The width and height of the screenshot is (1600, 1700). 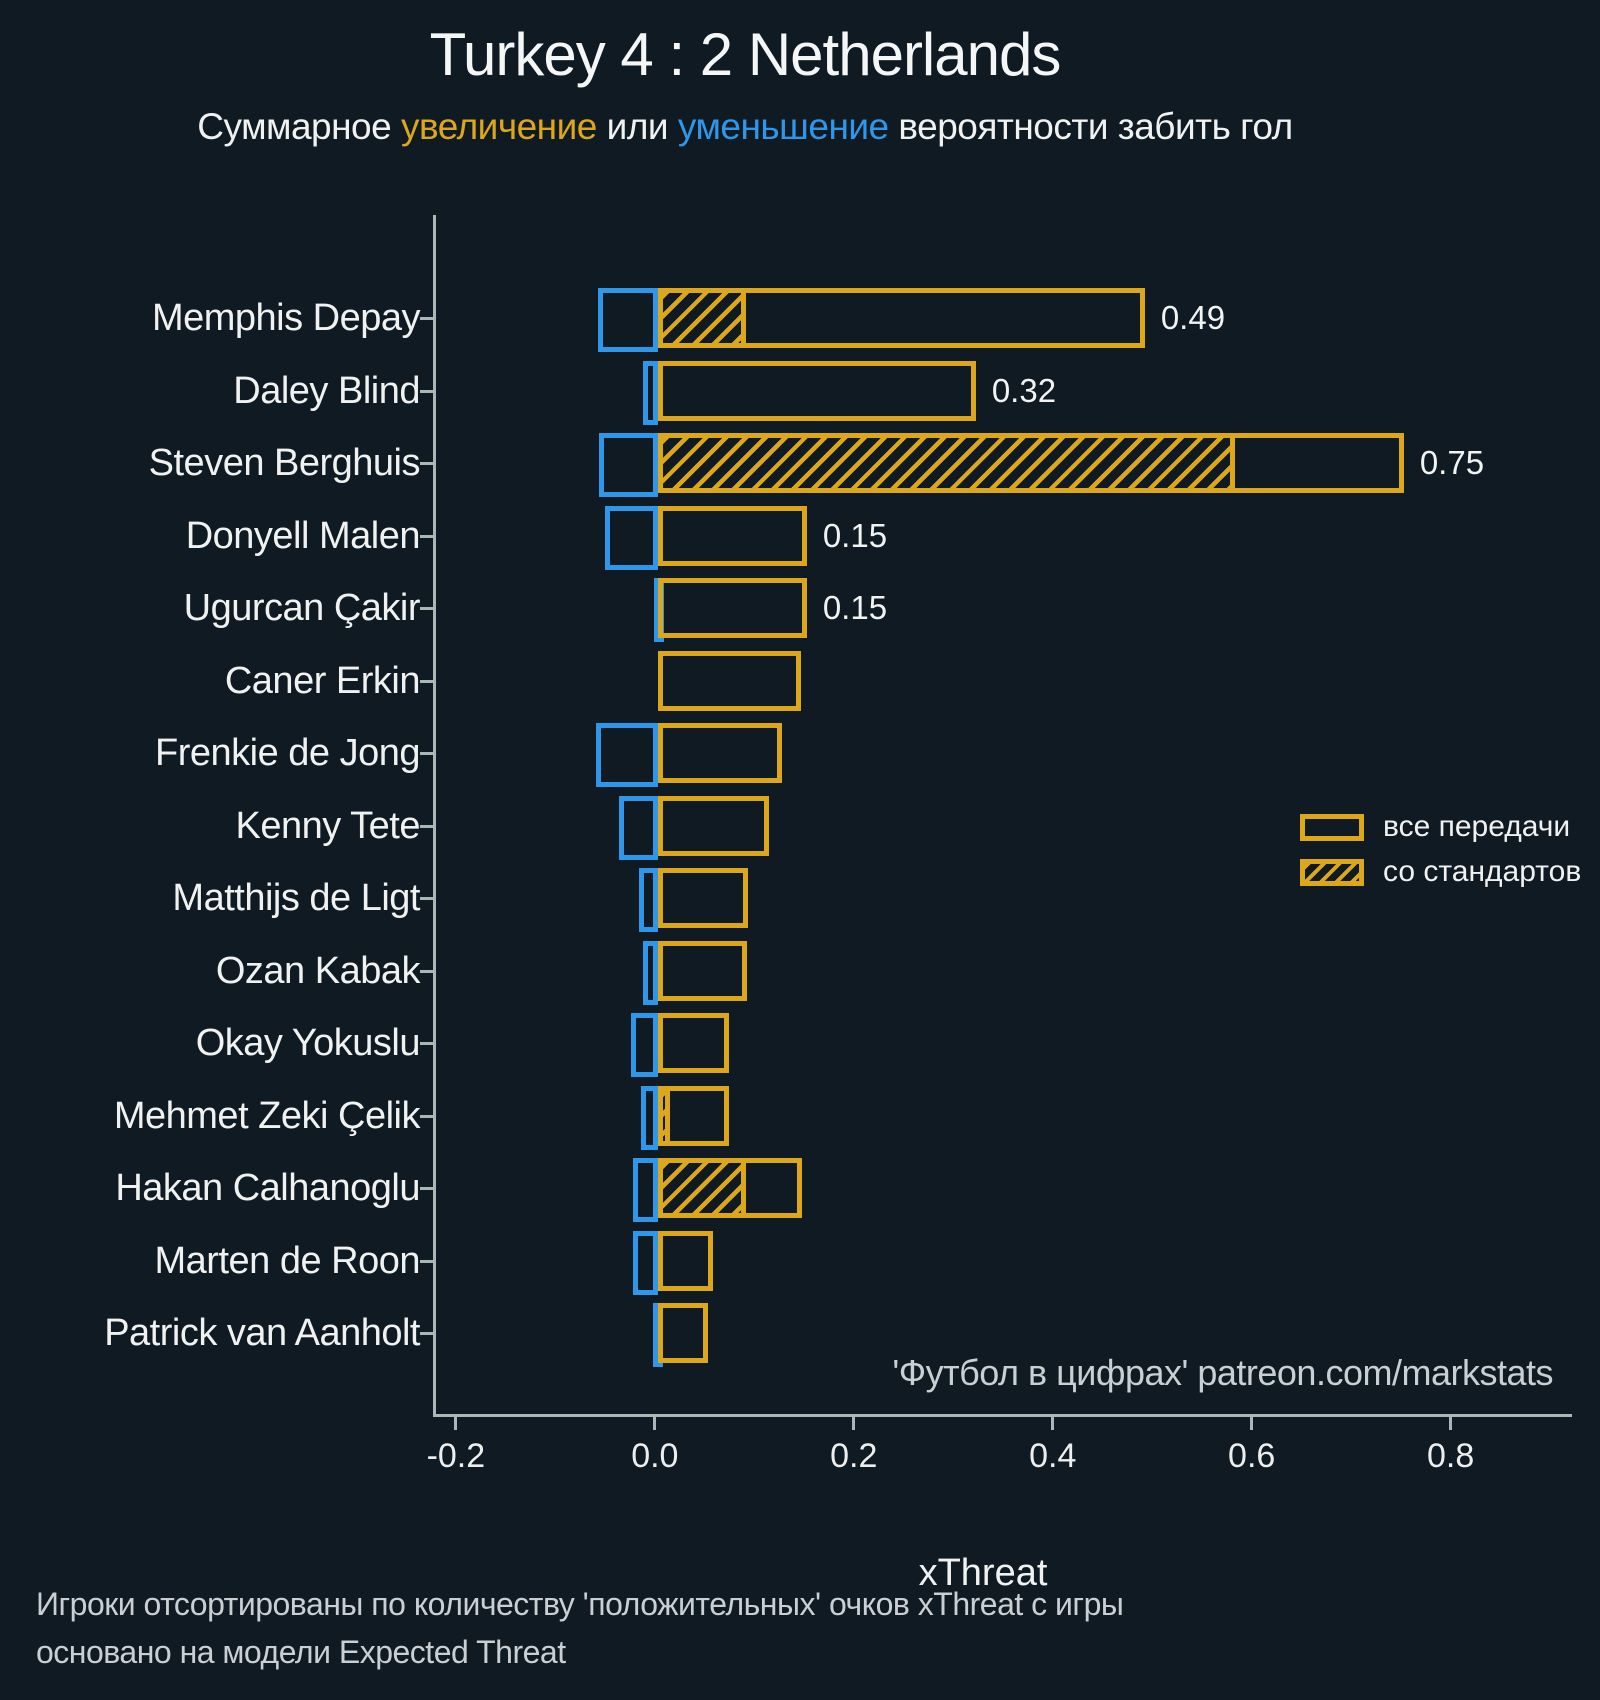 I want to click on x-tick-label: 0.0, so click(x=655, y=1456).